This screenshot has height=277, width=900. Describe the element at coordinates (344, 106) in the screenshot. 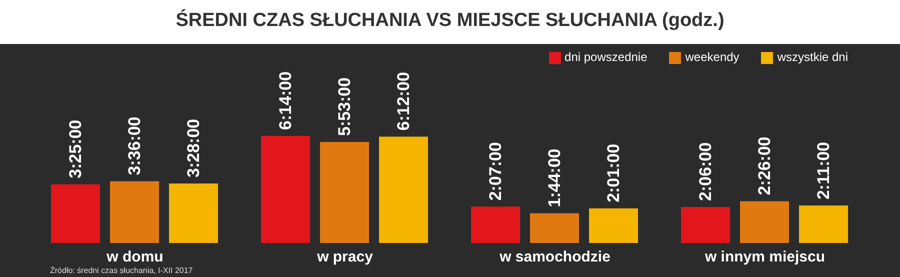

I see `data-label: 5:53:00` at that location.